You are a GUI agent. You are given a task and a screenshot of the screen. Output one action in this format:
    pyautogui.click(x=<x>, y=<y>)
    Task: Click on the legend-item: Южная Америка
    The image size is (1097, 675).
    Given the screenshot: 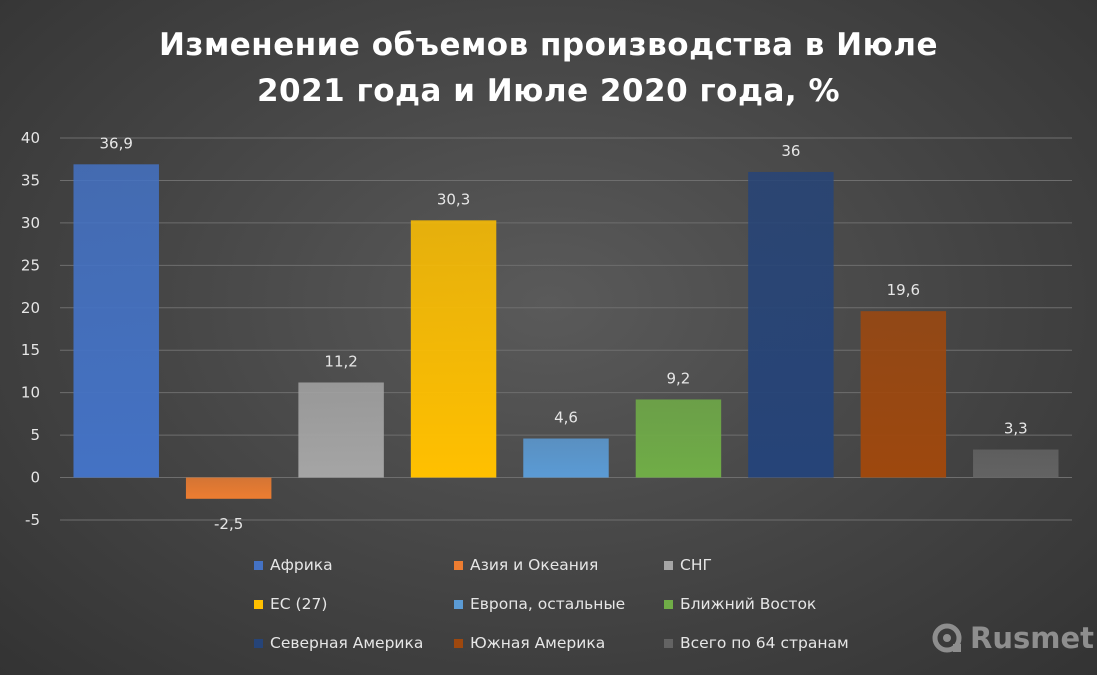 What is the action you would take?
    pyautogui.click(x=559, y=643)
    